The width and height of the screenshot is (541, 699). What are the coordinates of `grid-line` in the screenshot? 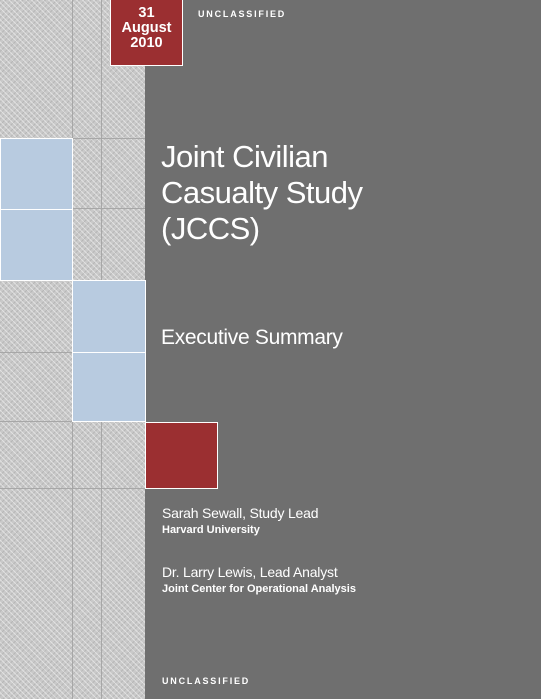 It's located at (72, 488).